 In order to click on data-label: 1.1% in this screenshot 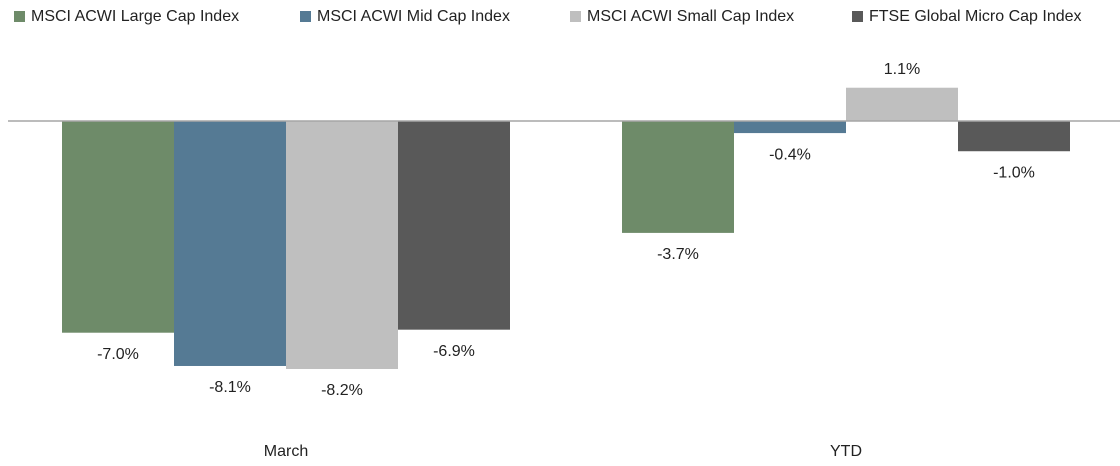, I will do `click(902, 69)`.